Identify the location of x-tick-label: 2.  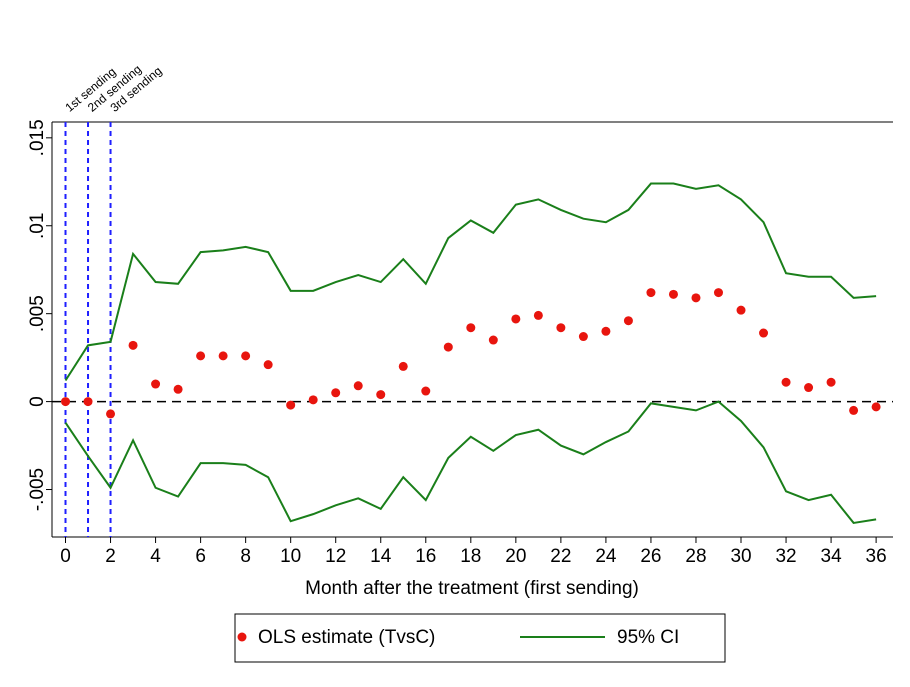
(110, 556).